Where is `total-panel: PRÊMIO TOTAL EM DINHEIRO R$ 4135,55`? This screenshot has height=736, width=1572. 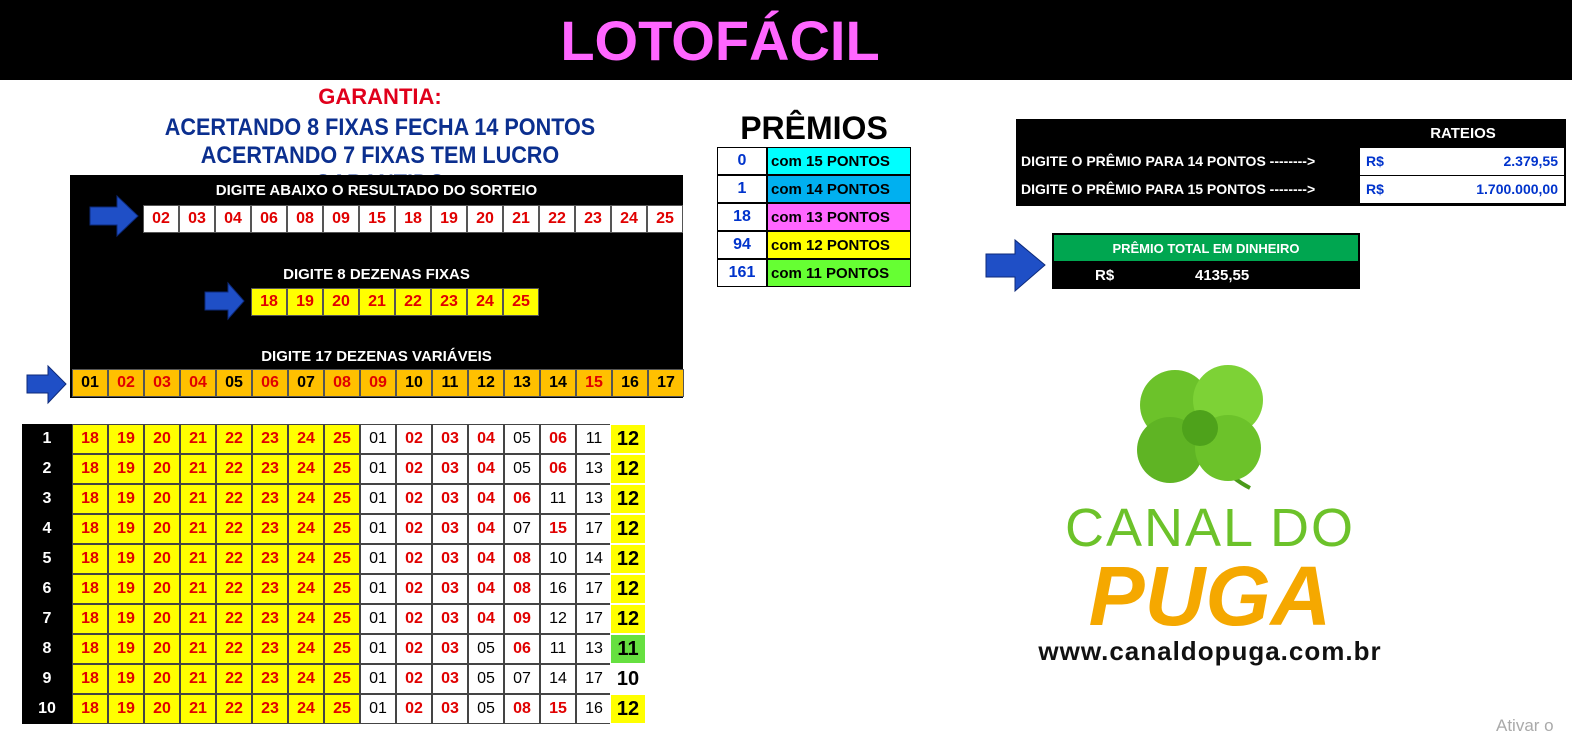
total-panel: PRÊMIO TOTAL EM DINHEIRO R$ 4135,55 is located at coordinates (1206, 261).